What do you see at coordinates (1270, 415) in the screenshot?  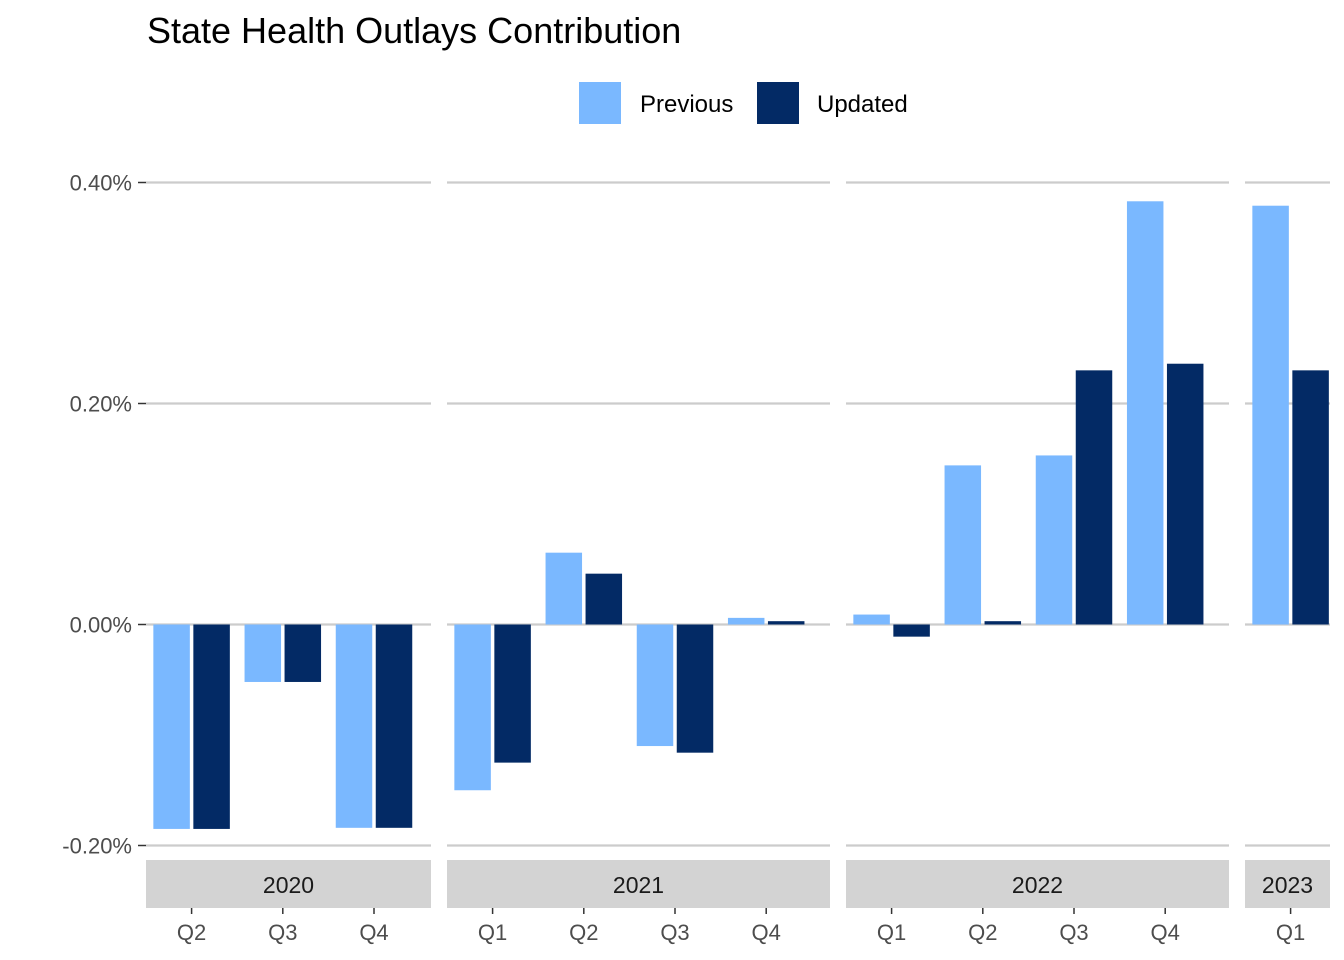 I see `bar-previous-2023-Q1` at bounding box center [1270, 415].